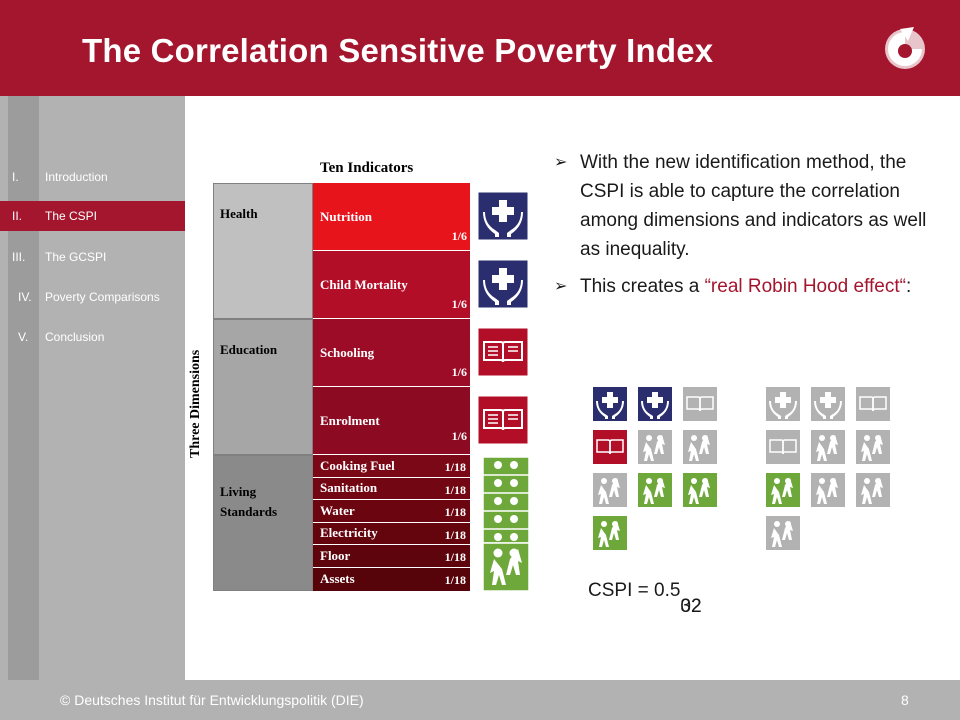  Describe the element at coordinates (263, 523) in the screenshot. I see `dimension-living-standards: Living Standards` at that location.